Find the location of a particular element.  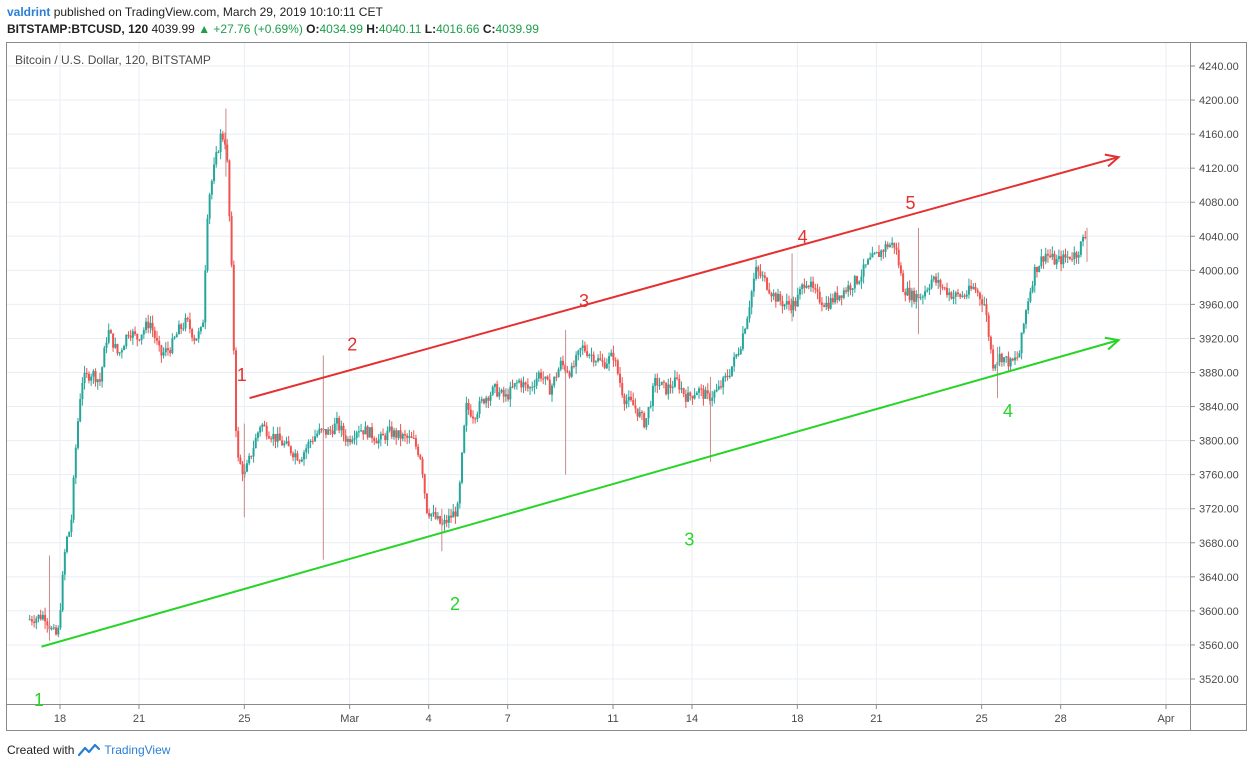

chart-title: Bitcoin / U.S. Dollar, 120, BITSTAMP is located at coordinates (113, 60).